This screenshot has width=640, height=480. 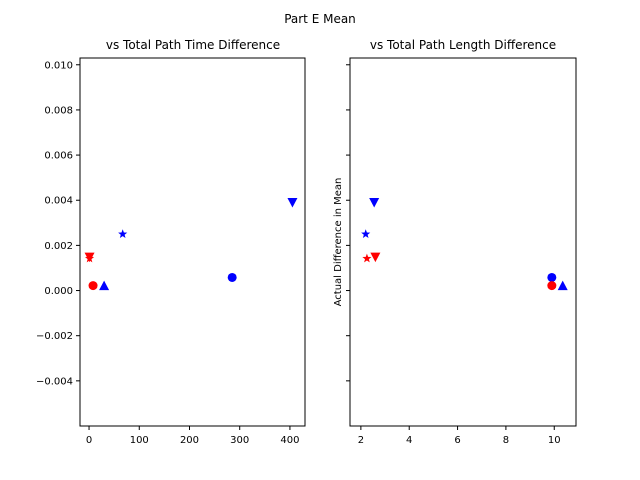 What do you see at coordinates (552, 277) in the screenshot?
I see `right-point-blue-circle` at bounding box center [552, 277].